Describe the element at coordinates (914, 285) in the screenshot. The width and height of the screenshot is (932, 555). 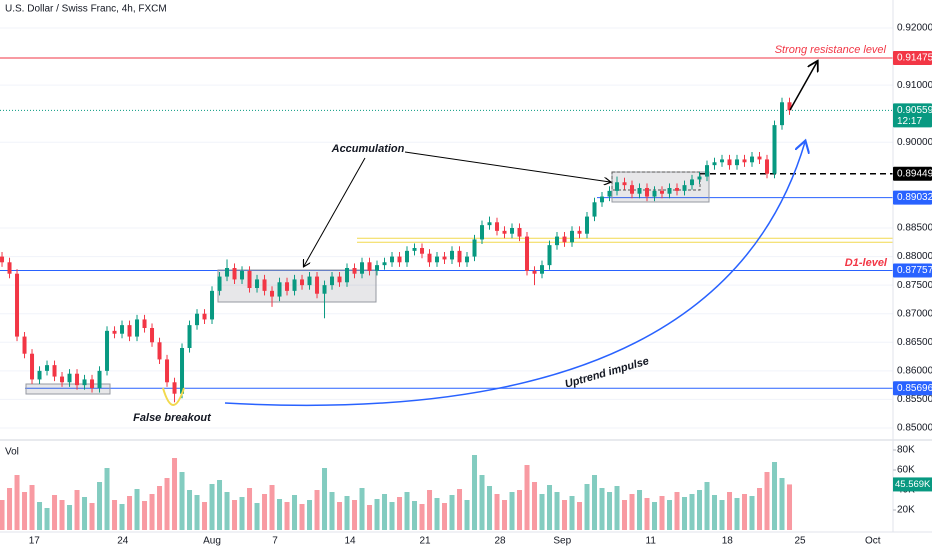
I see `y-tick-label: 0.87500` at that location.